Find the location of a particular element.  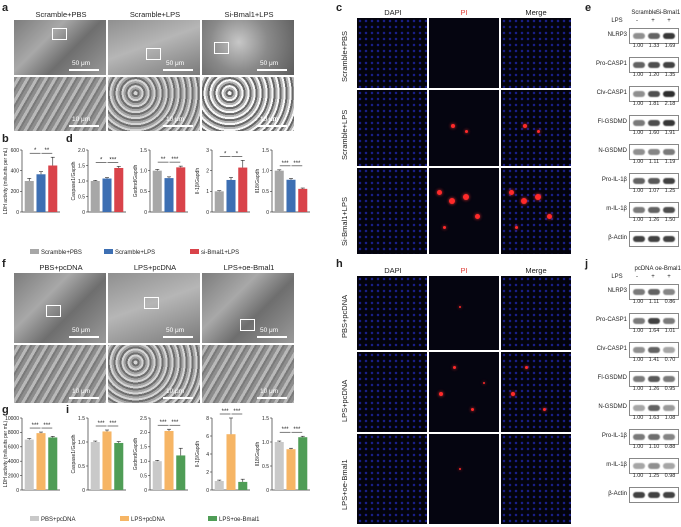

blot-label: N-GSDMD is located at coordinates (612, 407).